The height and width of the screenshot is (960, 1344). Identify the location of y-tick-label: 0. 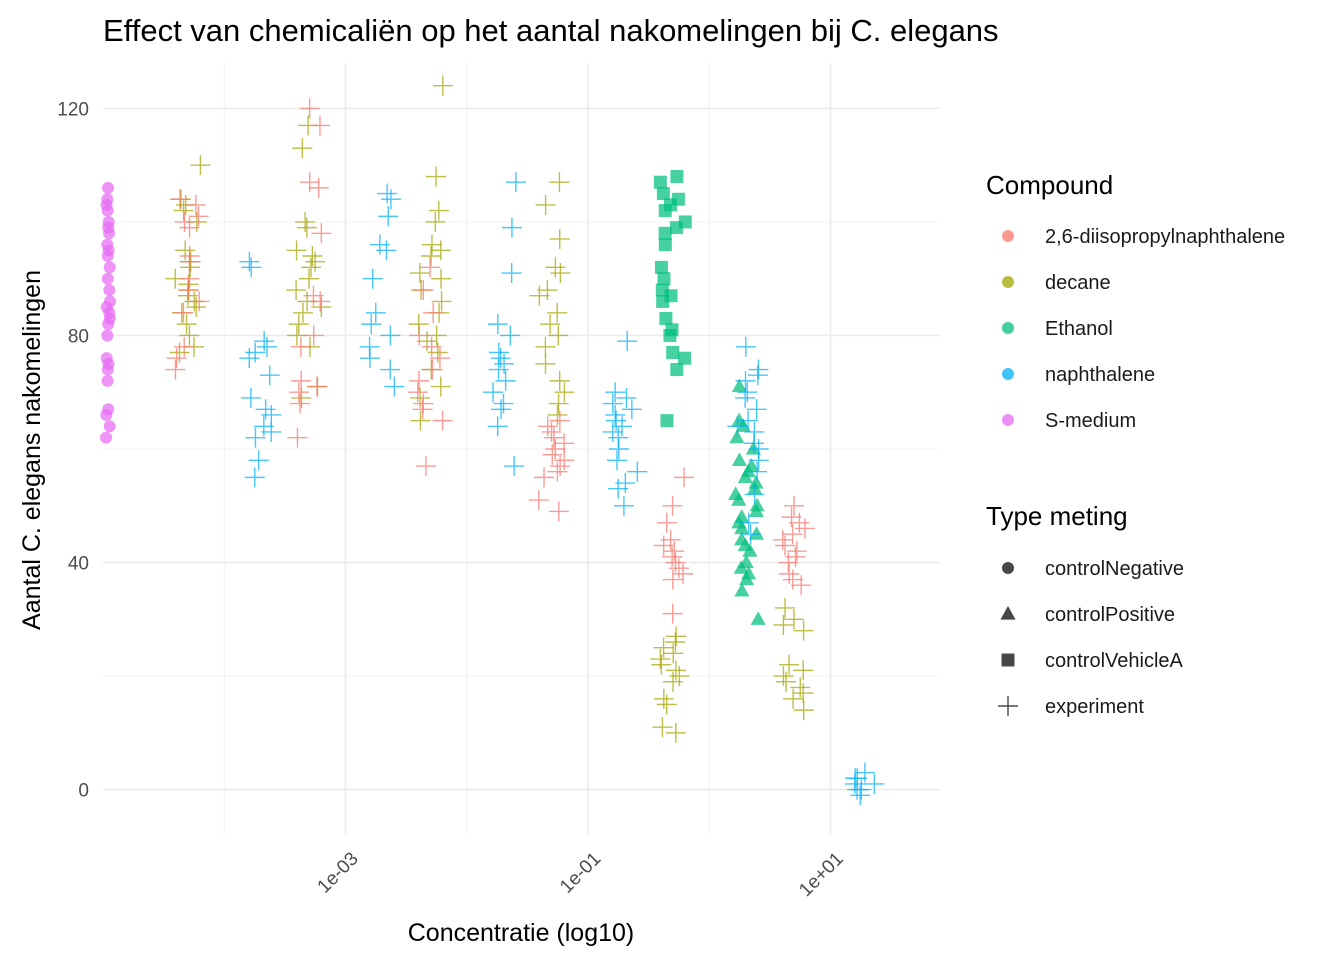
(83, 791).